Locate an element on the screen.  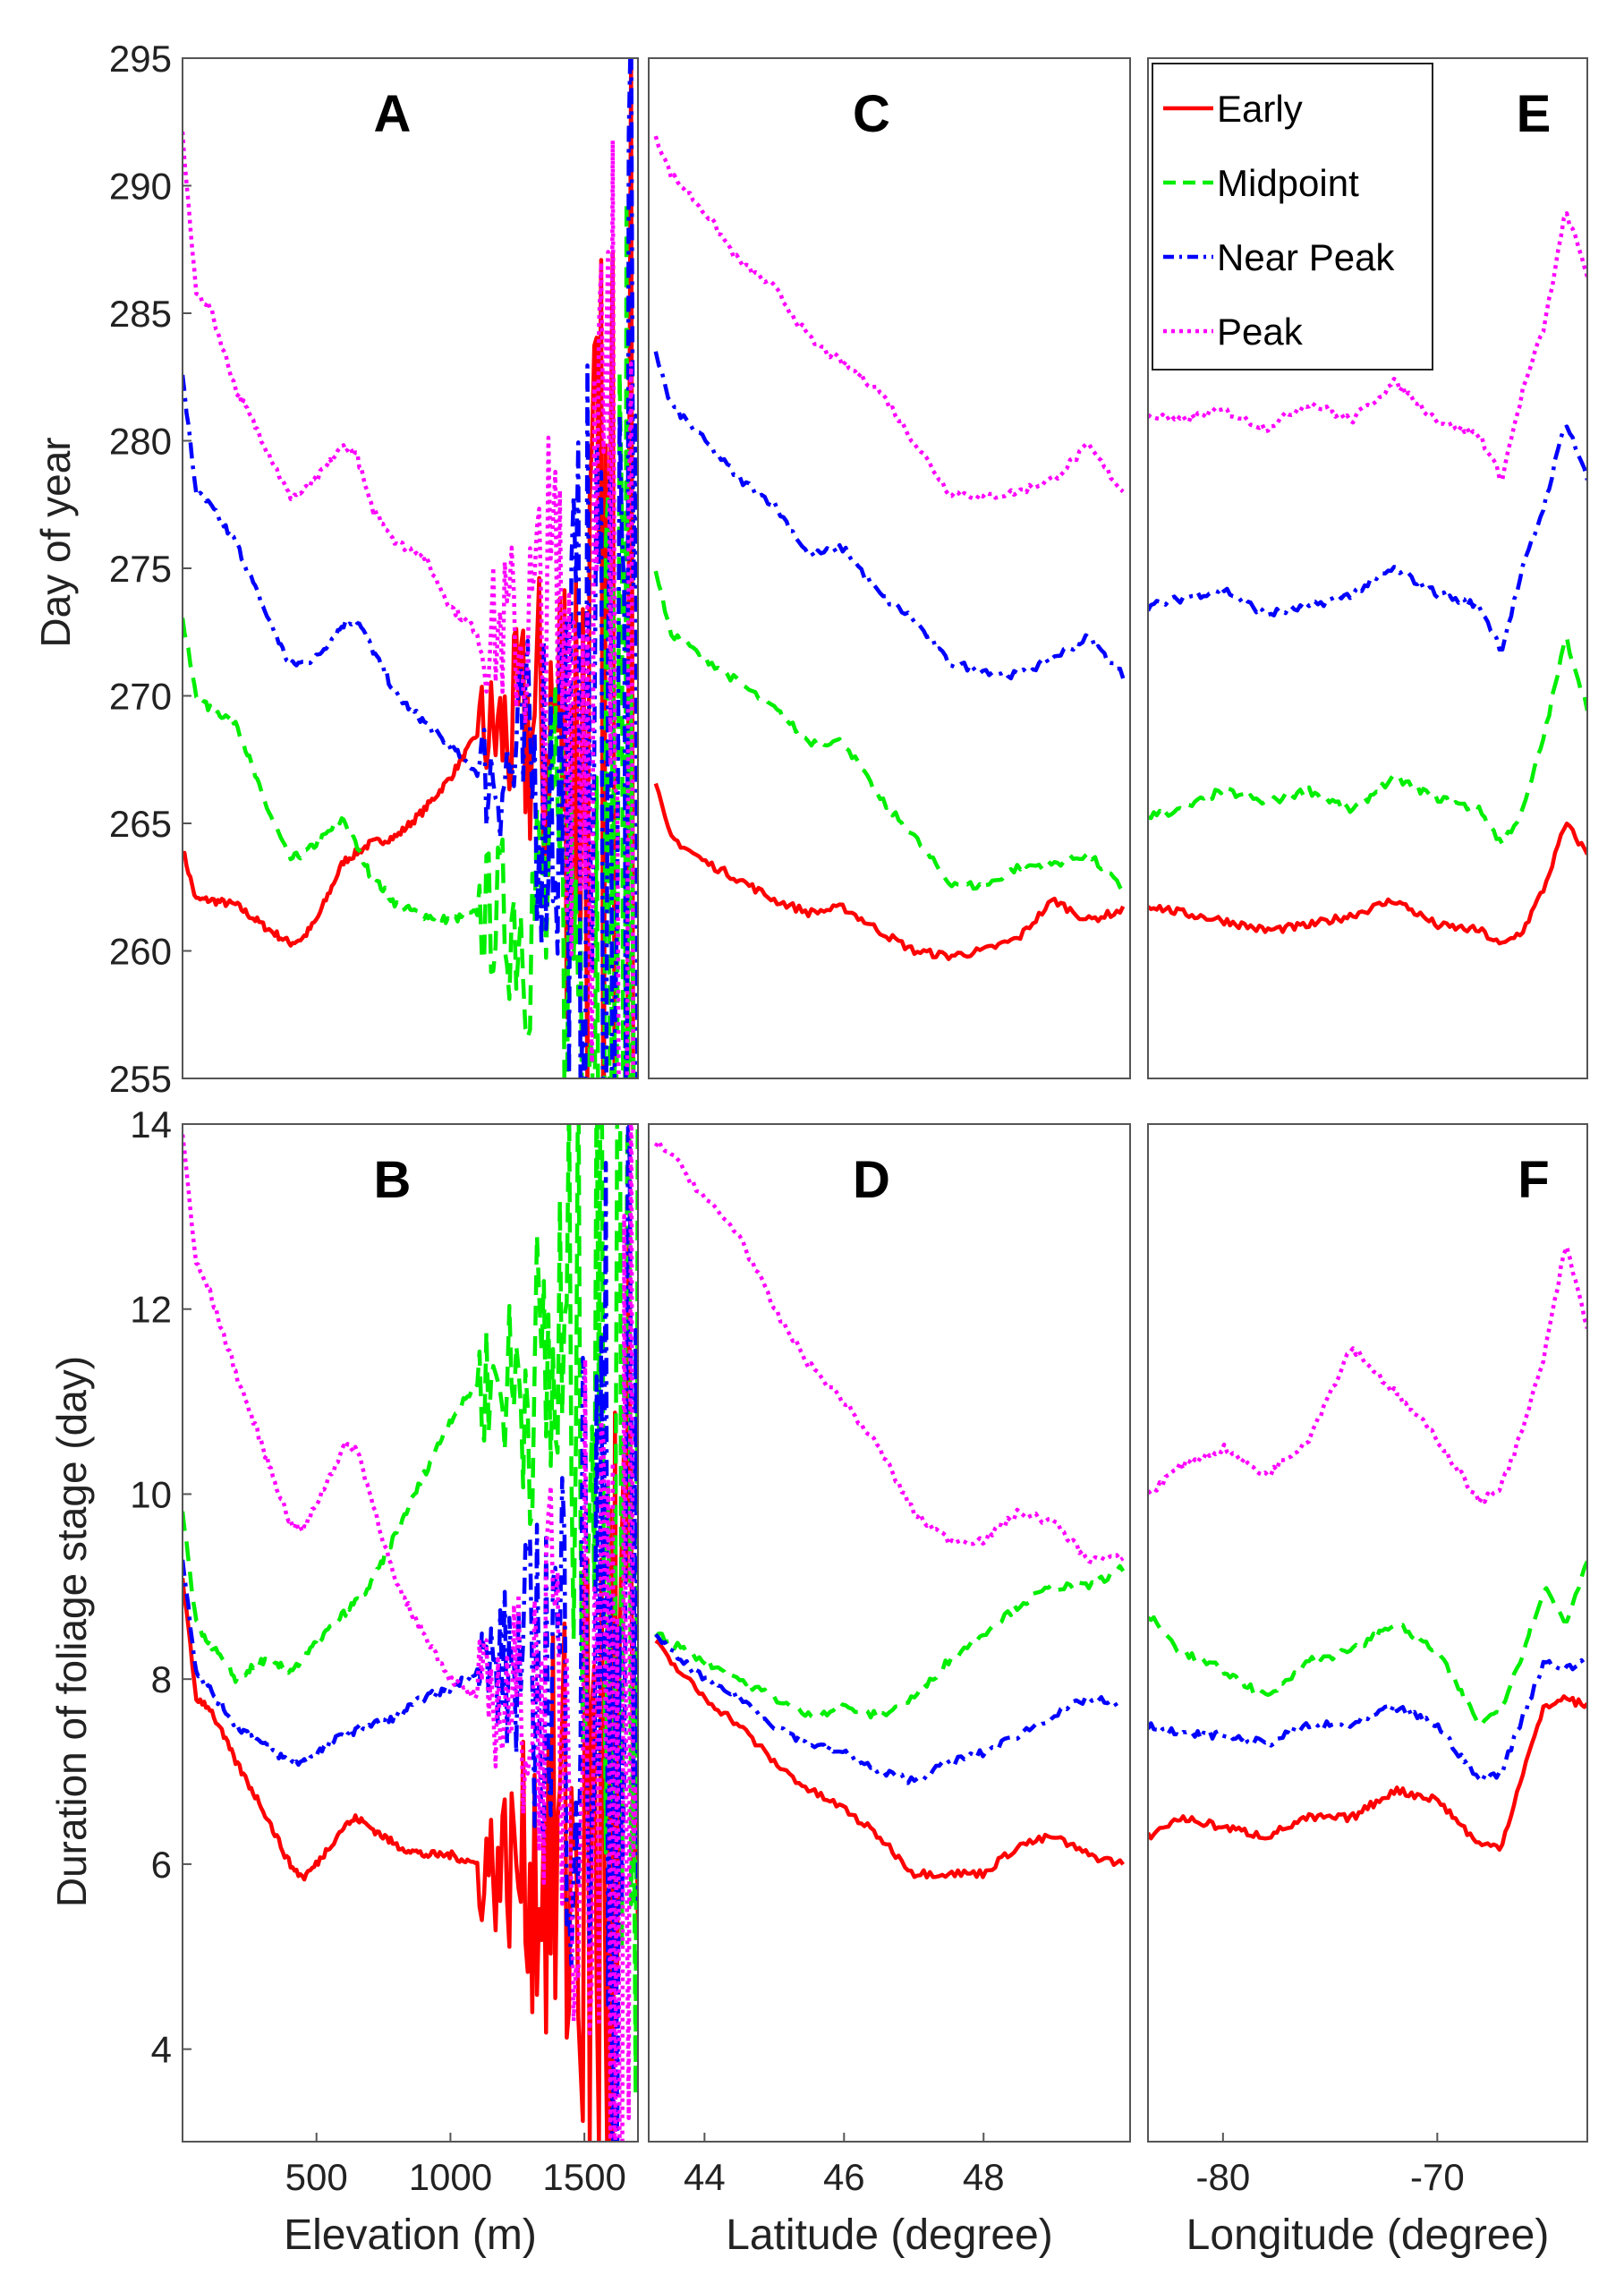
panel-letter: E is located at coordinates (1534, 114).